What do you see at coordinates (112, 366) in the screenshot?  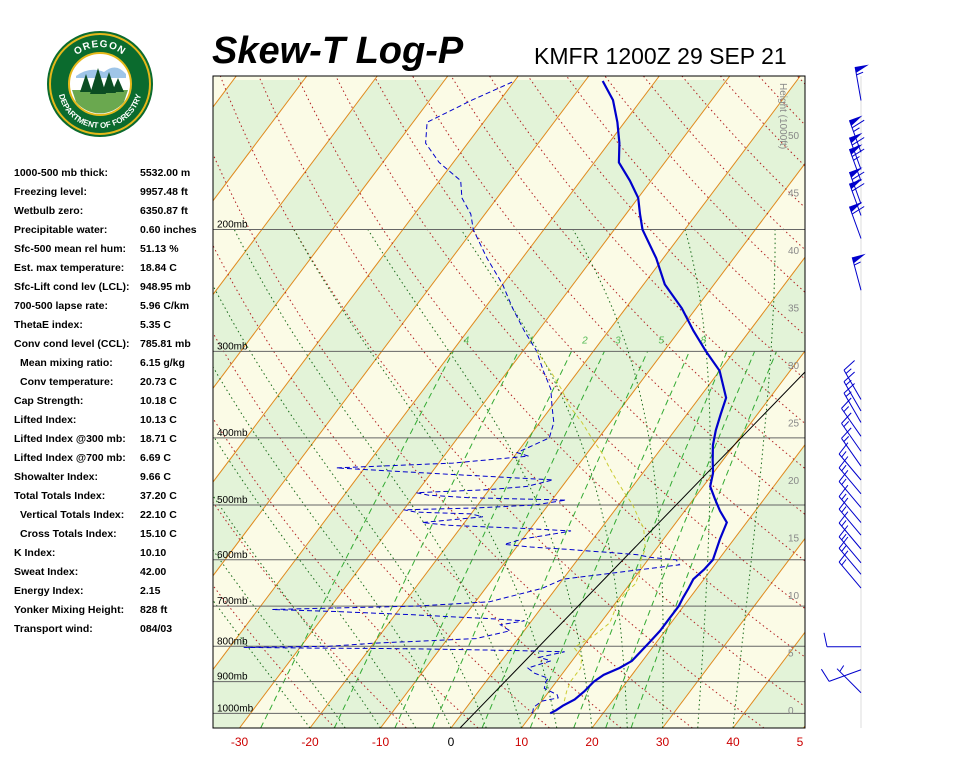 I see `index-row: Mean mixing ratio: 6.15 g/kg` at bounding box center [112, 366].